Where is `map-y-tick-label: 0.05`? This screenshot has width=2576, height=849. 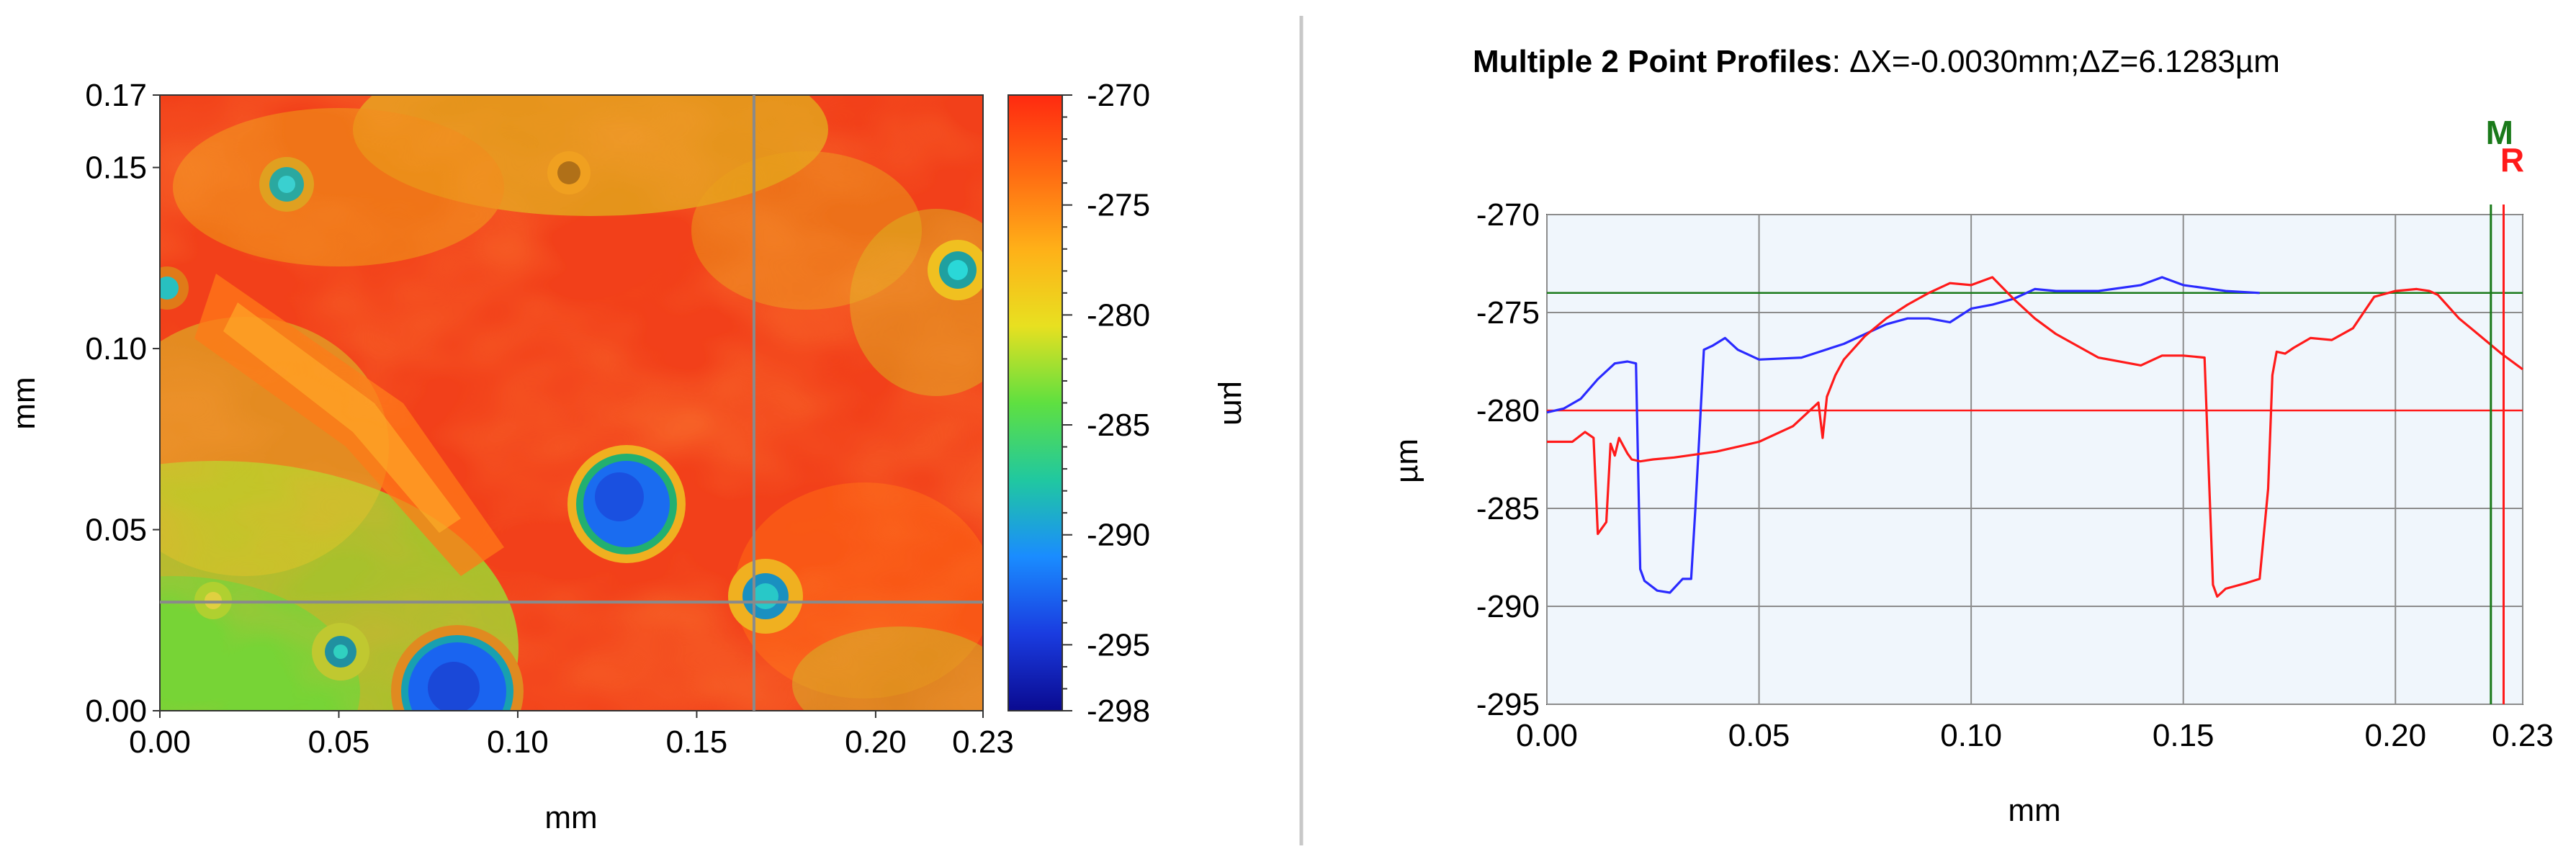 map-y-tick-label: 0.05 is located at coordinates (116, 531).